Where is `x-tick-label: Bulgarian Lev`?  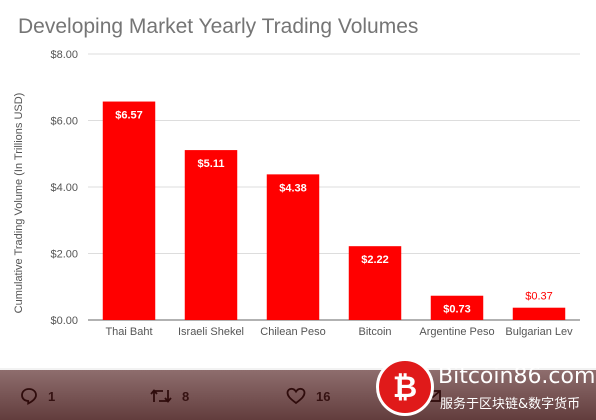
x-tick-label: Bulgarian Lev is located at coordinates (539, 332).